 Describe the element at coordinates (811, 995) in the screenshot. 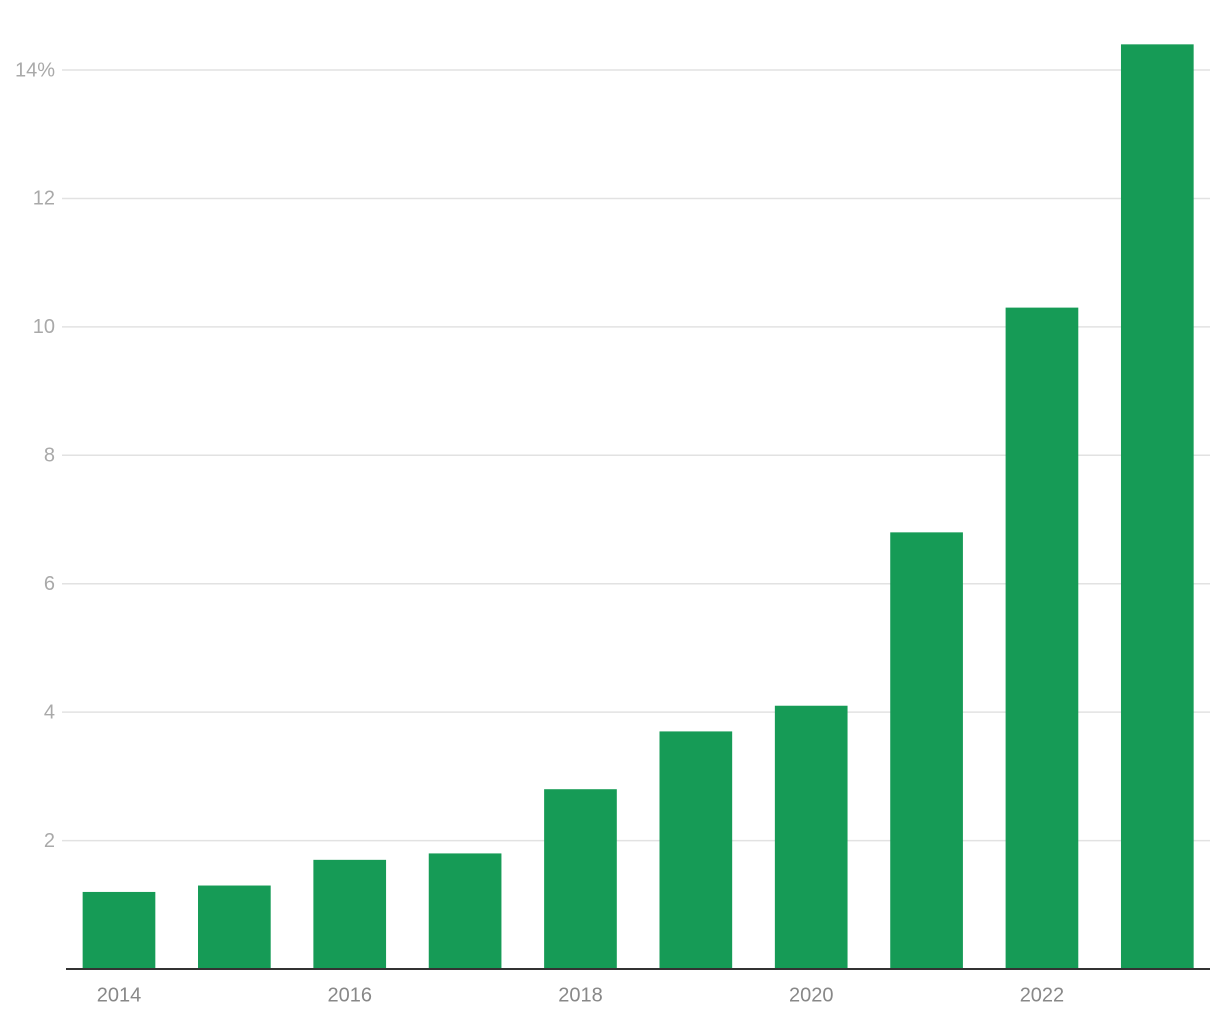

I see `x-tick-label: 2020` at that location.